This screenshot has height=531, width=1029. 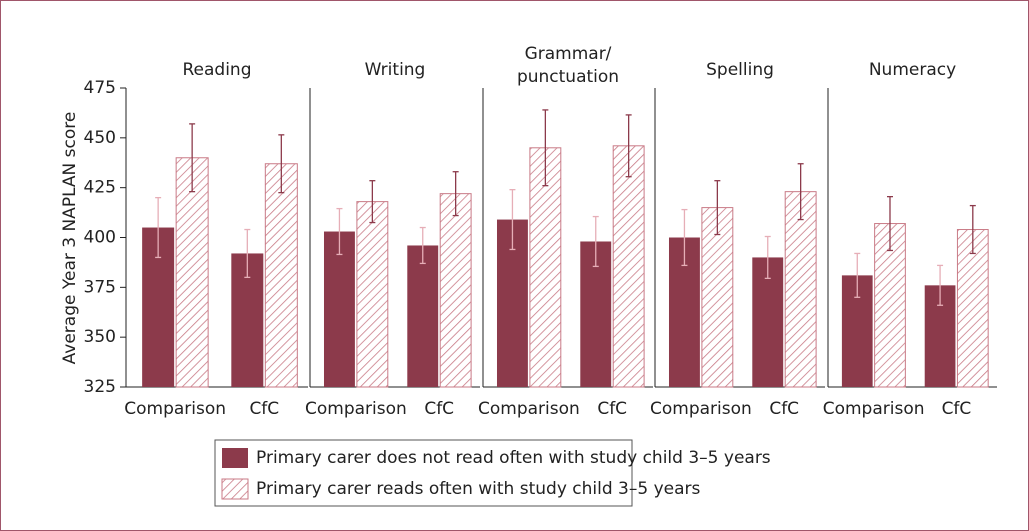 I want to click on panel-title: Grammar/punctuation, so click(x=568, y=65).